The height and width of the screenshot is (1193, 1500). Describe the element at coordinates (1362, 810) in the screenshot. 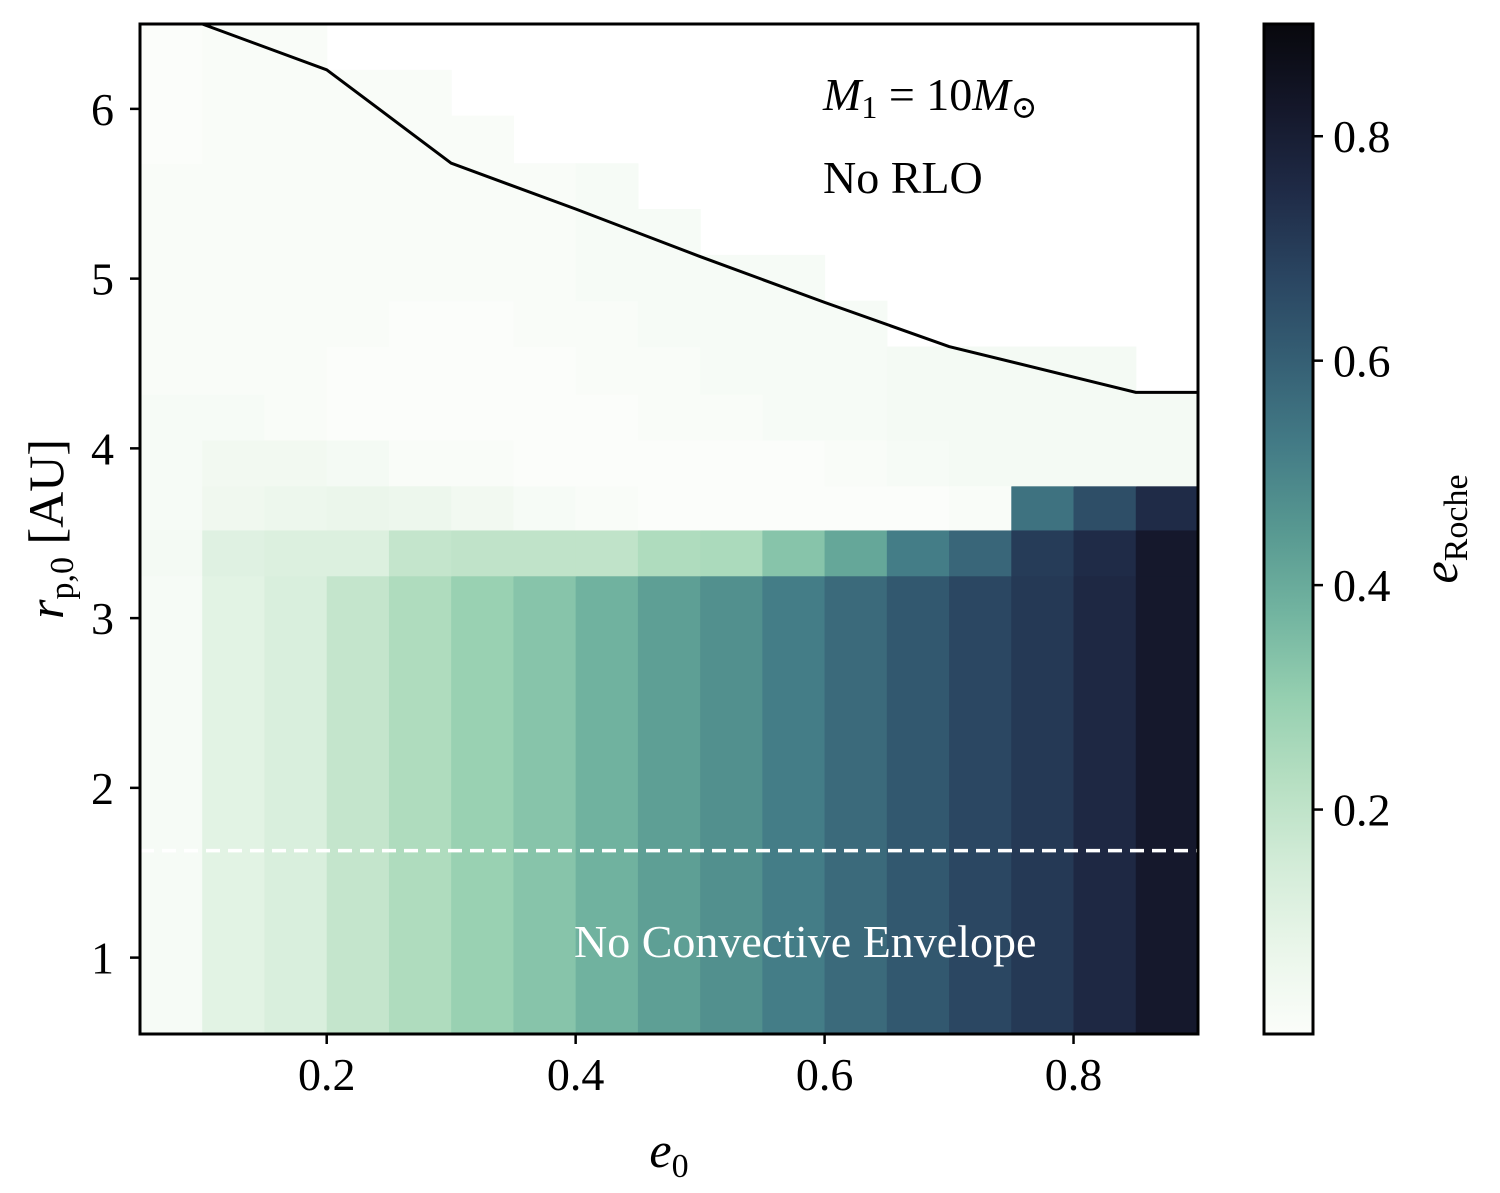

I see `colorbar-tick-label: 0.2` at that location.